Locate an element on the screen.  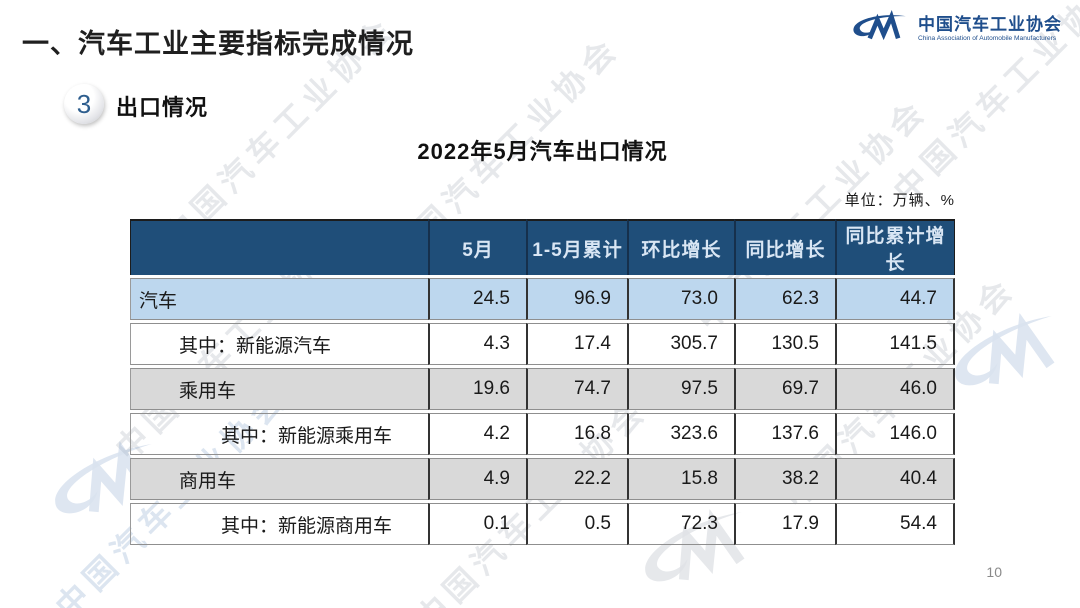
cell-value: 72.3 is located at coordinates (680, 524).